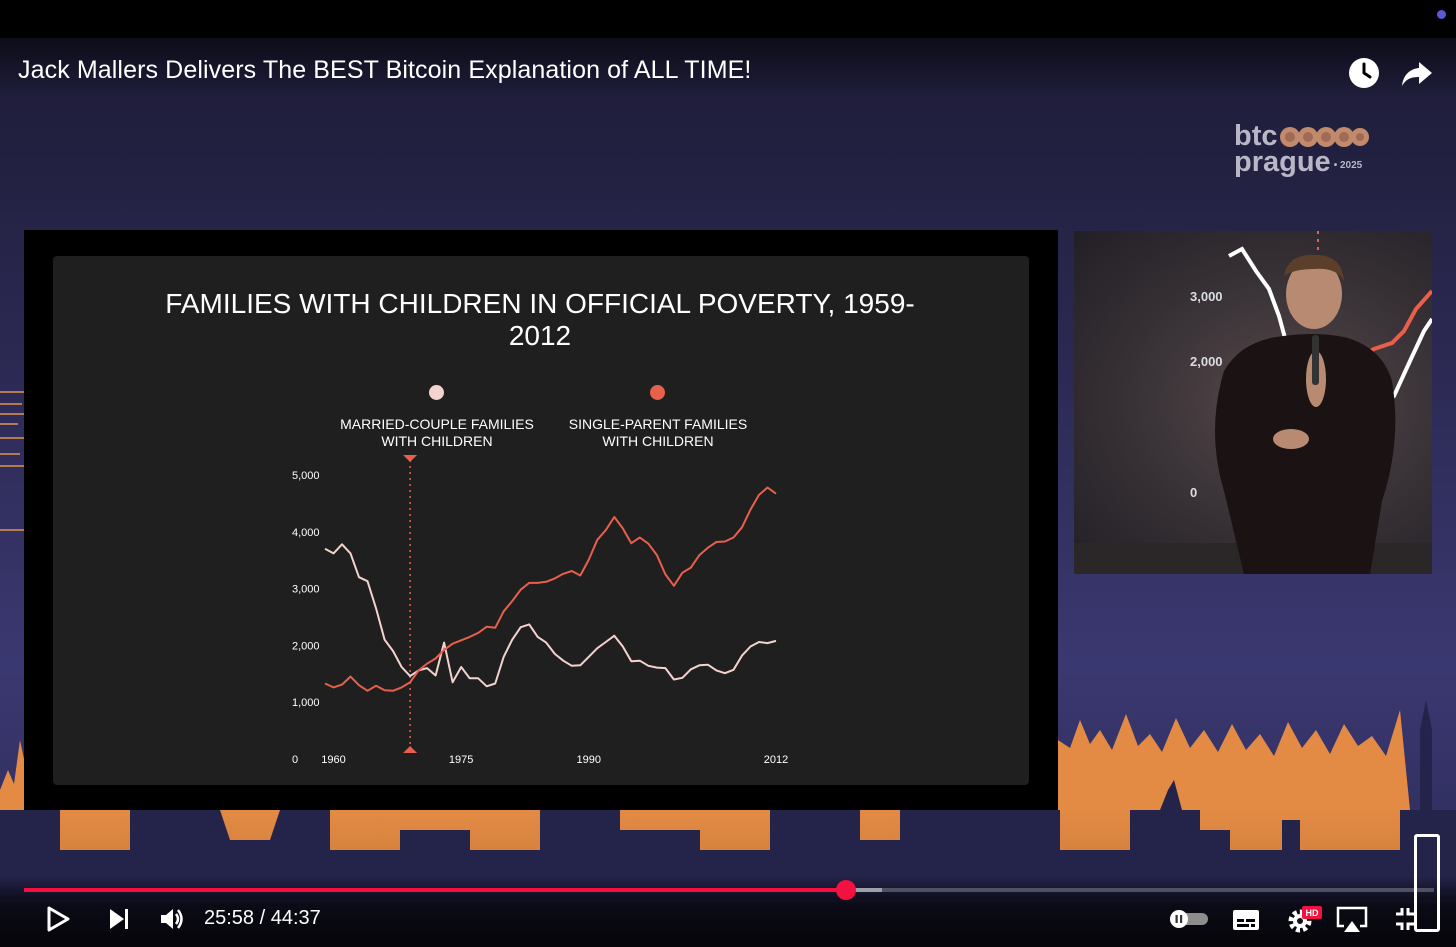  I want to click on top-black-bar, so click(728, 19).